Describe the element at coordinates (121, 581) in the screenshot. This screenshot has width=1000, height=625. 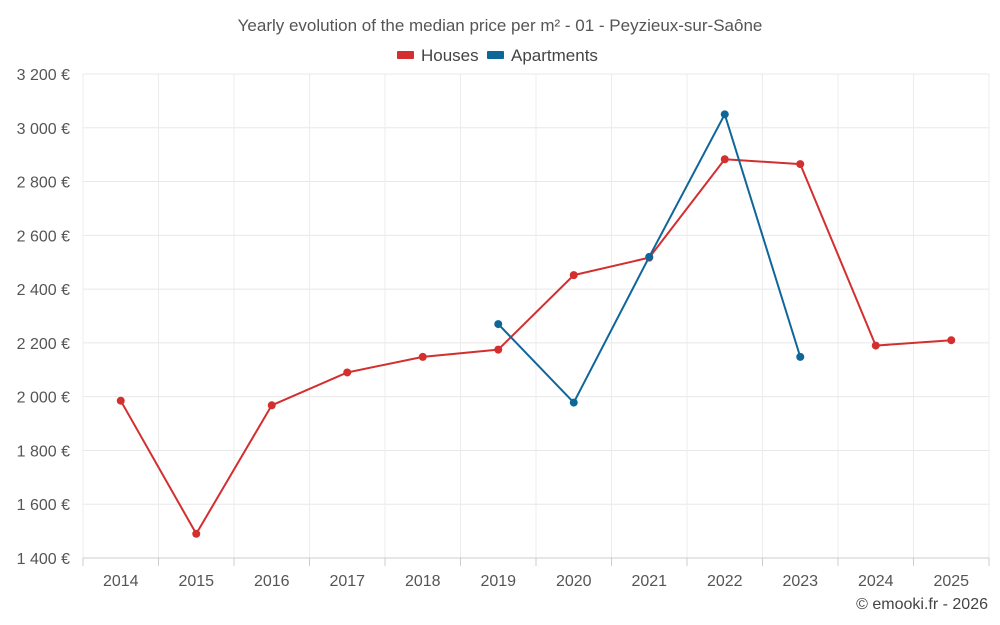
I see `x-tick-label: 2014` at that location.